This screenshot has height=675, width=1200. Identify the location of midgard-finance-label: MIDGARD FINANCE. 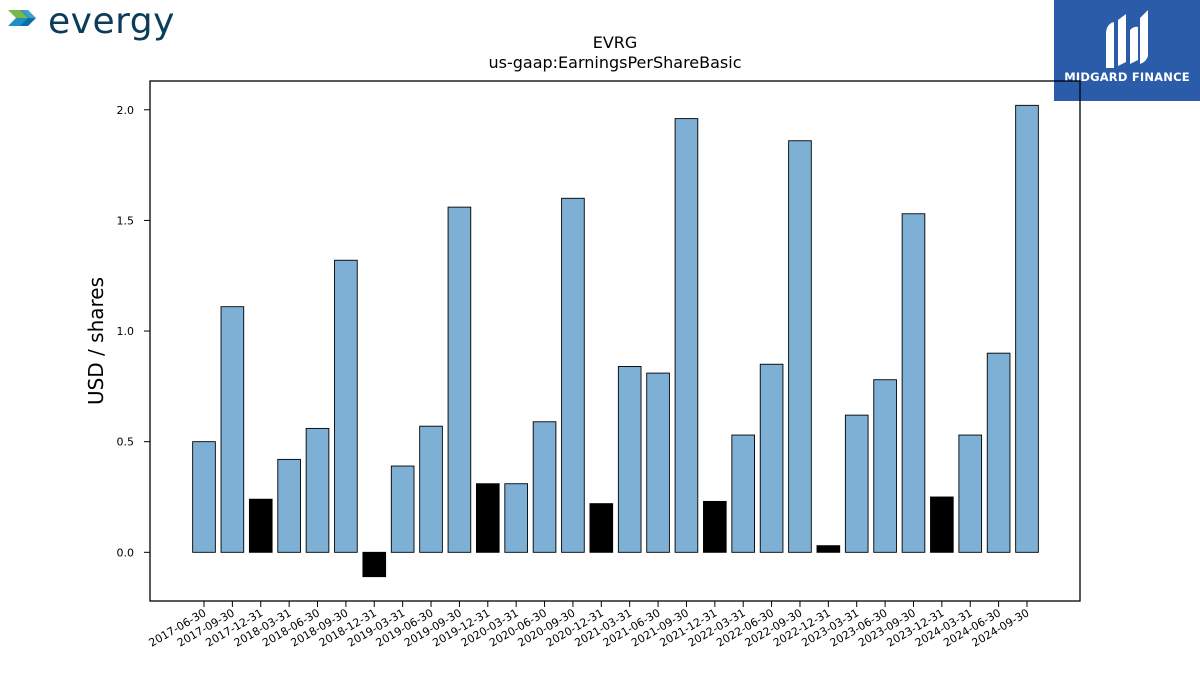
(1127, 77).